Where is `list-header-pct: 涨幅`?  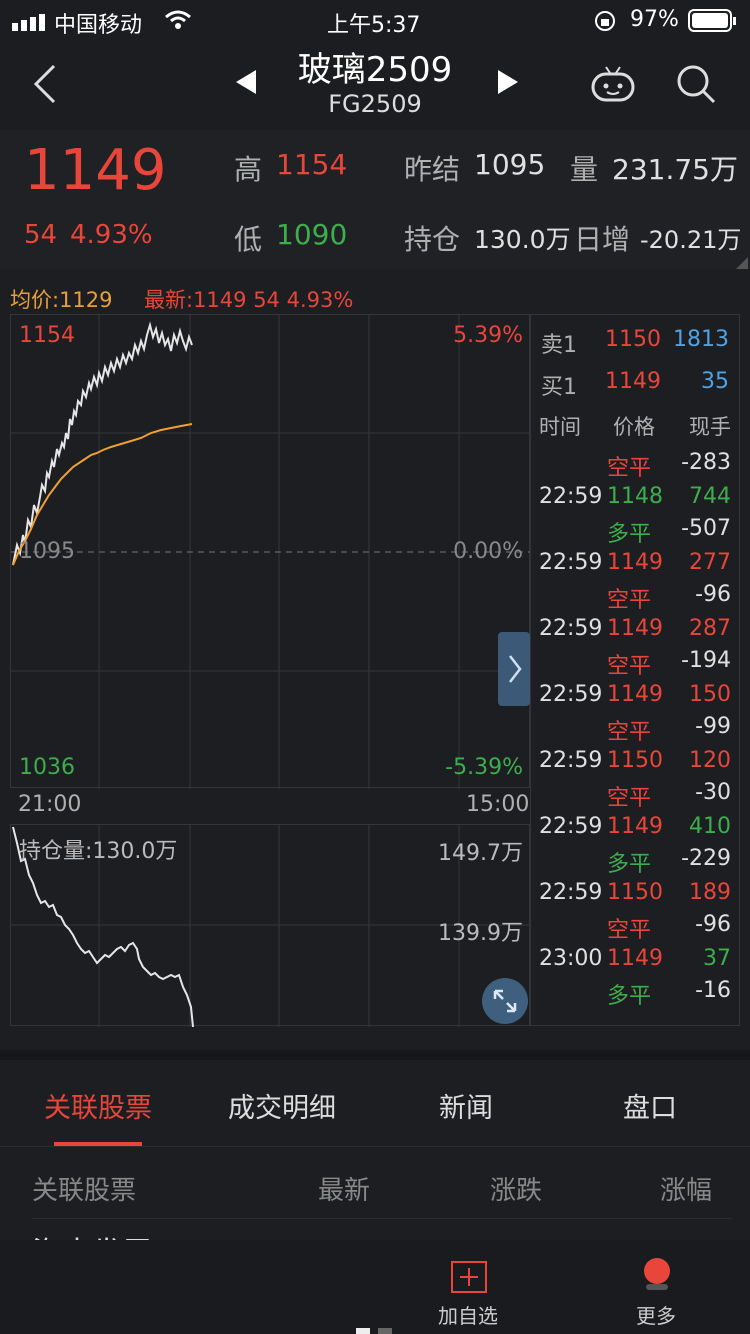
list-header-pct: 涨幅 is located at coordinates (686, 1191).